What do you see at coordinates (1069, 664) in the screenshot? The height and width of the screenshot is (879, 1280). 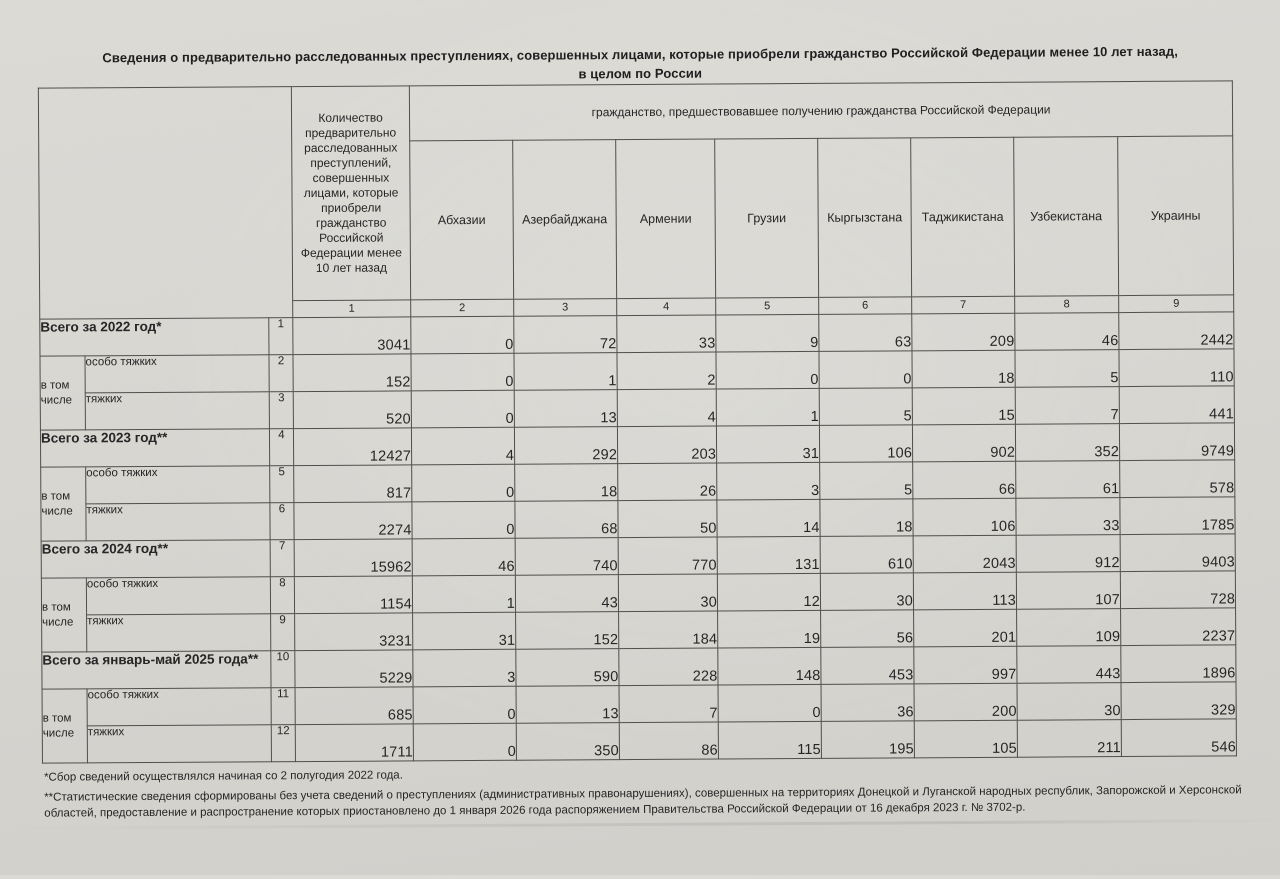 I see `data-cell: 443` at bounding box center [1069, 664].